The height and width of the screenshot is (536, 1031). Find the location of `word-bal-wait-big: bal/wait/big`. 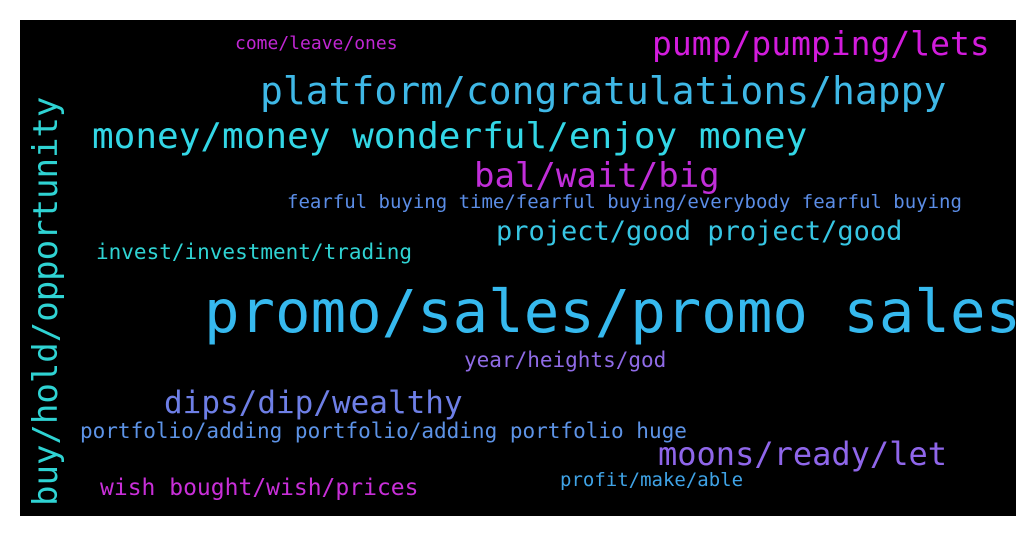

word-bal-wait-big: bal/wait/big is located at coordinates (597, 176).